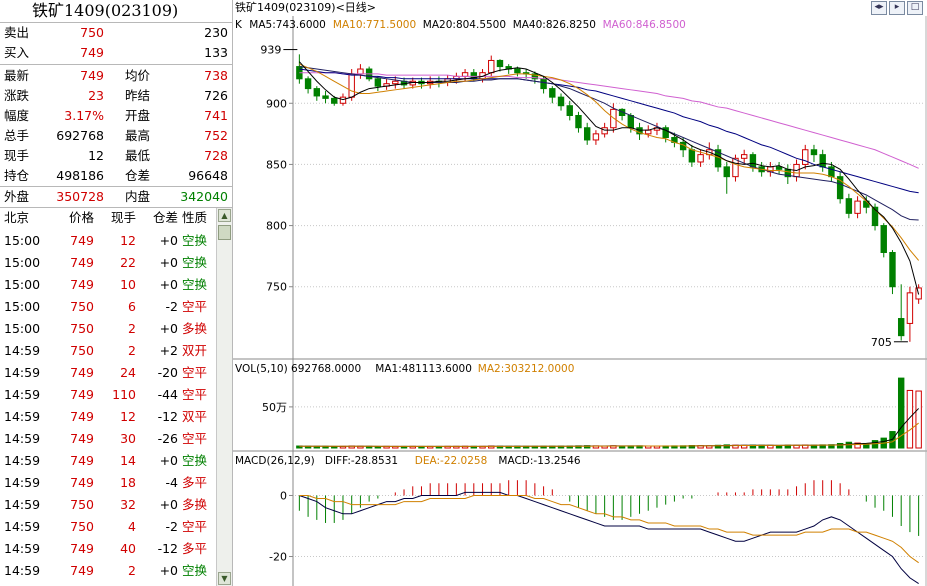 The width and height of the screenshot is (927, 586). Describe the element at coordinates (17, 32) in the screenshot. I see `ask-label: 卖出` at that location.